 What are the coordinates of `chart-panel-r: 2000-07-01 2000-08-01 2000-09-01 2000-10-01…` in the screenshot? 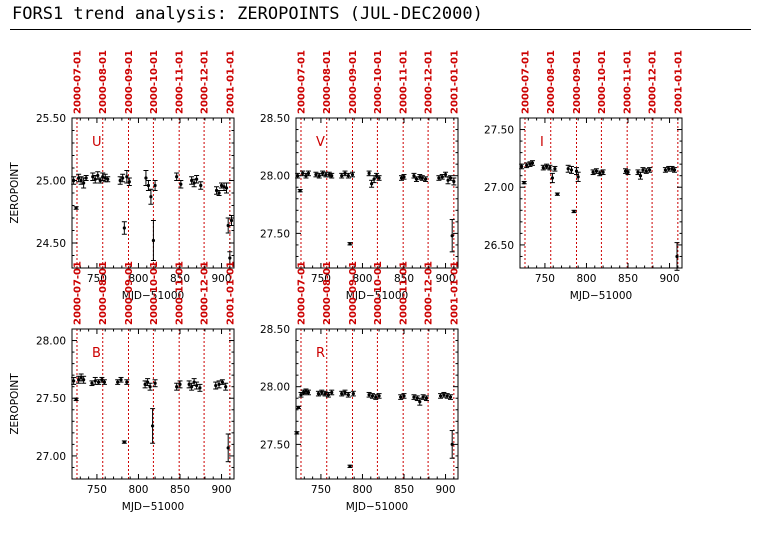 It's located at (360, 387).